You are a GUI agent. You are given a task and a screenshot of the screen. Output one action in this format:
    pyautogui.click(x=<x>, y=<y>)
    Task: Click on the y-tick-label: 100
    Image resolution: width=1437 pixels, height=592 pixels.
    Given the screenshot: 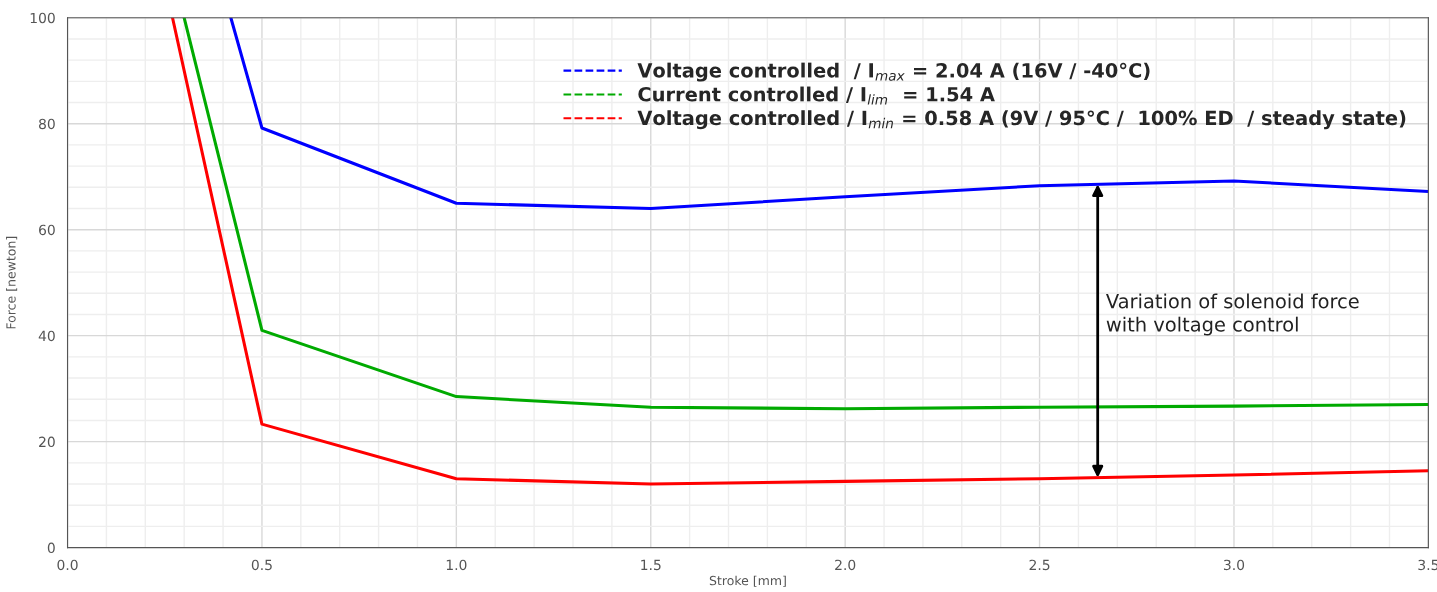 What is the action you would take?
    pyautogui.click(x=42, y=18)
    